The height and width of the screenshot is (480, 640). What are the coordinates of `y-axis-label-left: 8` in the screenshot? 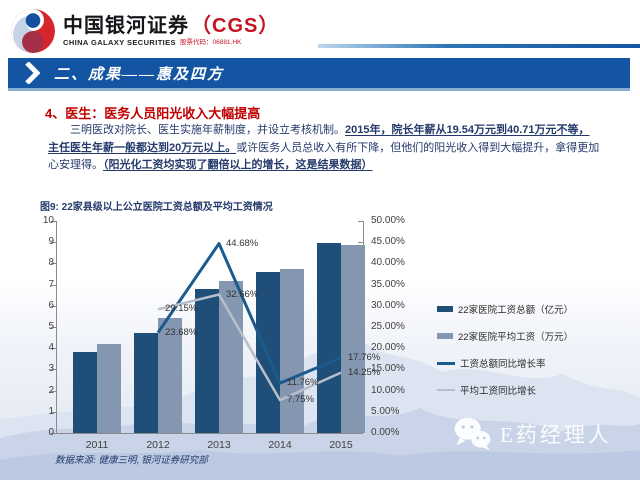 It's located at (51, 263).